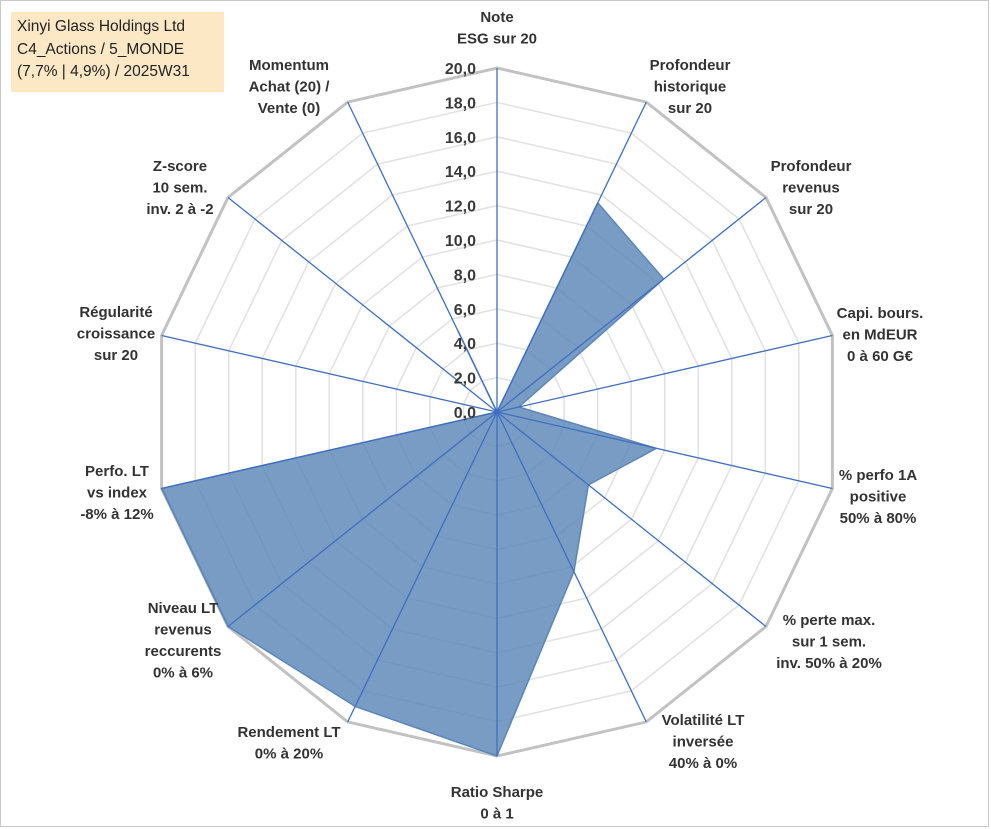 The width and height of the screenshot is (991, 829). I want to click on axis-label-line: inversée, so click(703, 742).